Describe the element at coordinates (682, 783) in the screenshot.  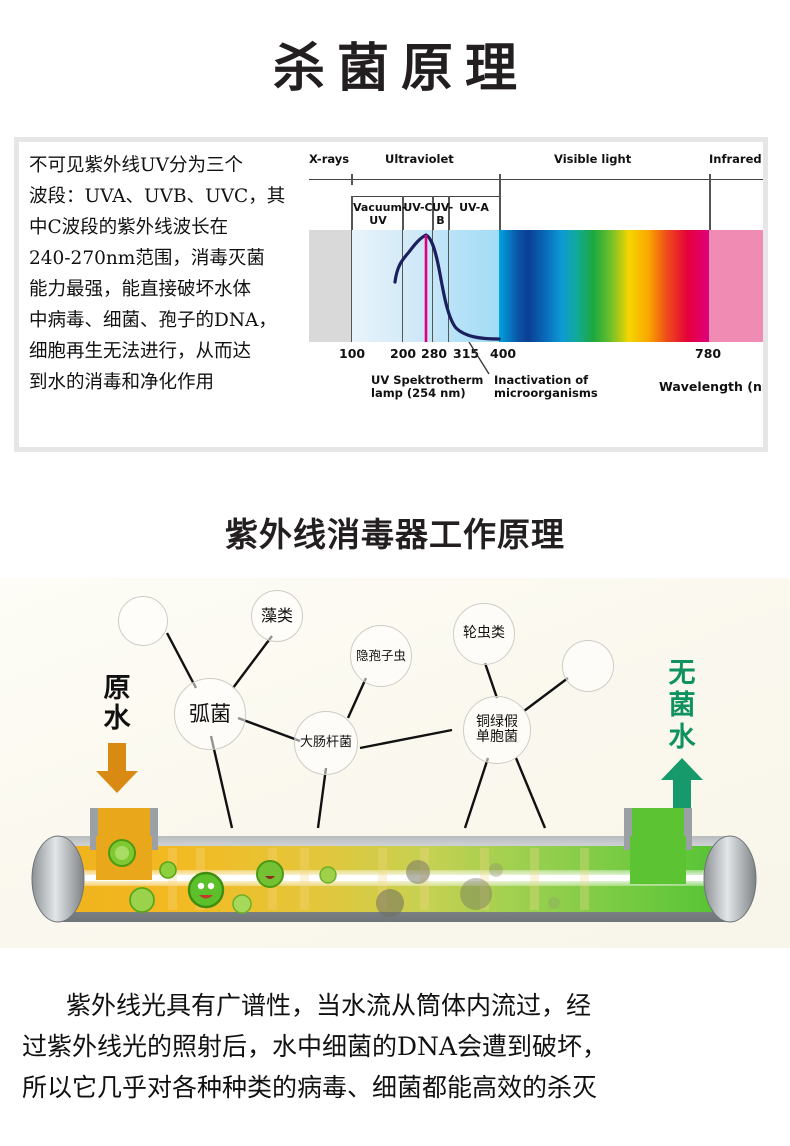
I see `outlet-arrow-icon` at that location.